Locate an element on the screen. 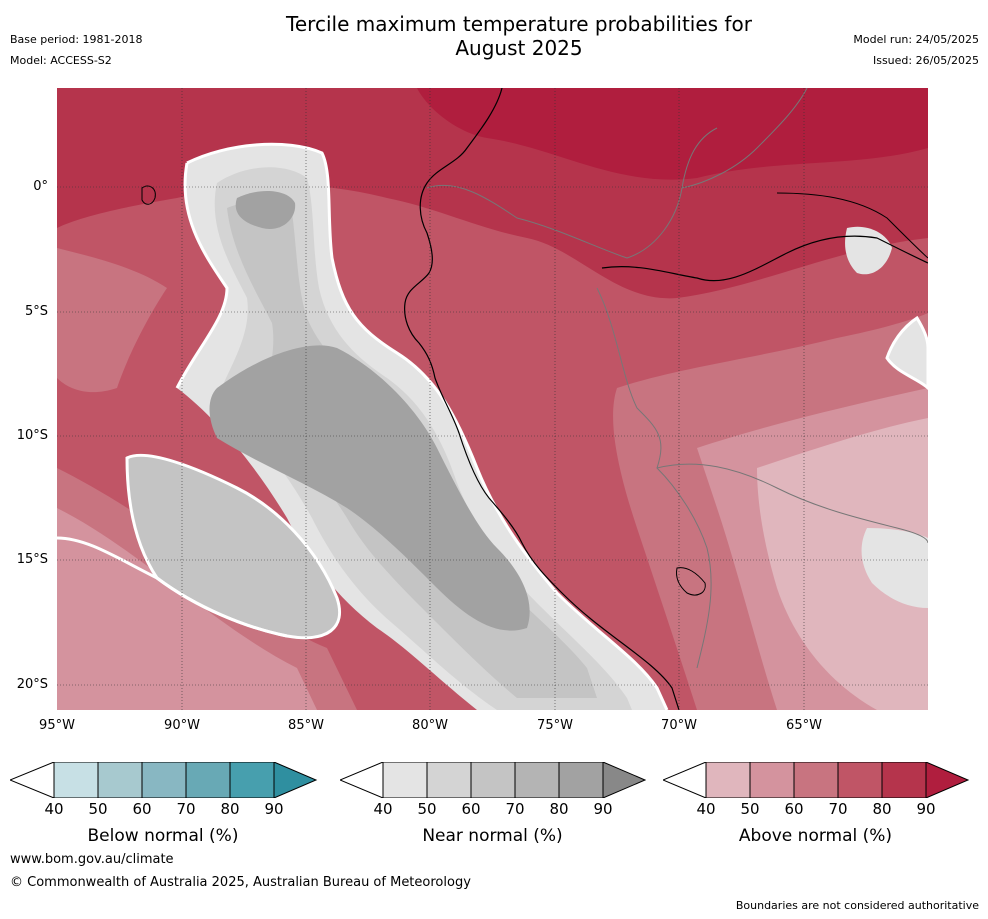 Image resolution: width=988 pixels, height=919 pixels. cb-above-tick-80: 80 is located at coordinates (882, 809).